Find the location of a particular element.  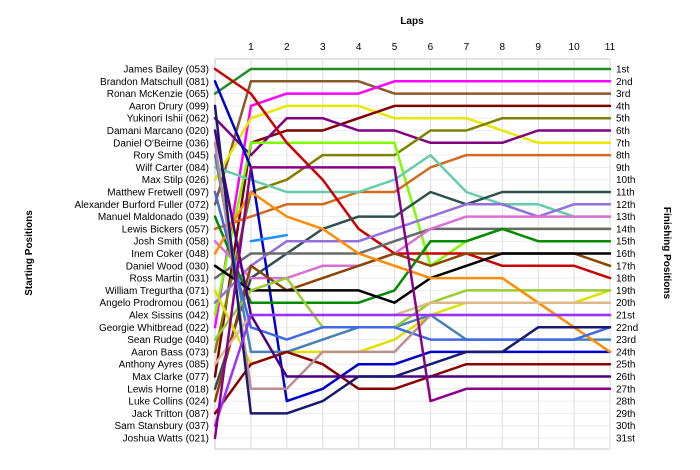

x-axis-title: Laps is located at coordinates (412, 21).